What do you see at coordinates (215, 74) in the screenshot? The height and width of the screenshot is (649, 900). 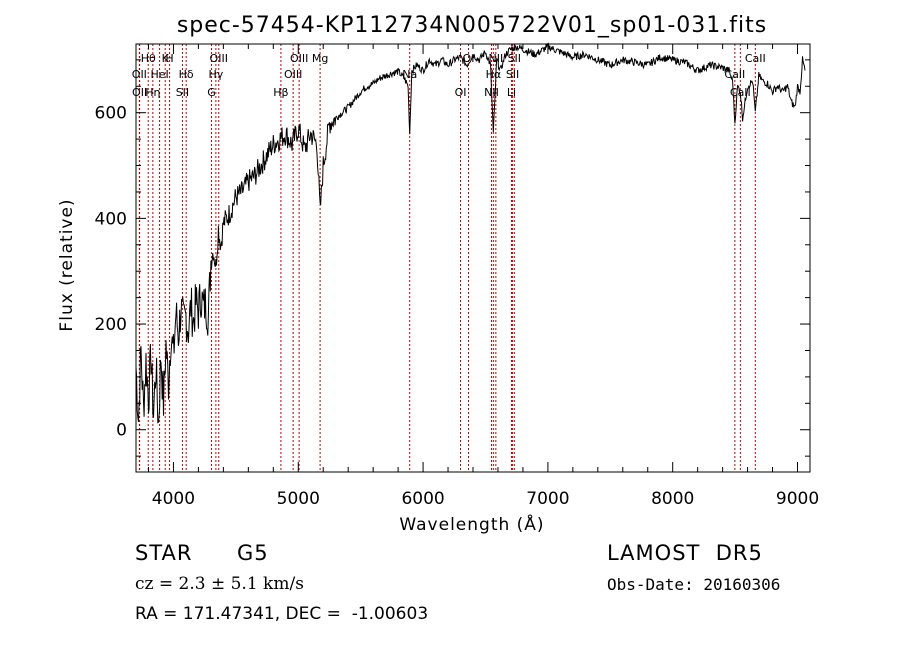 I see `line-marker-label: Hγ` at bounding box center [215, 74].